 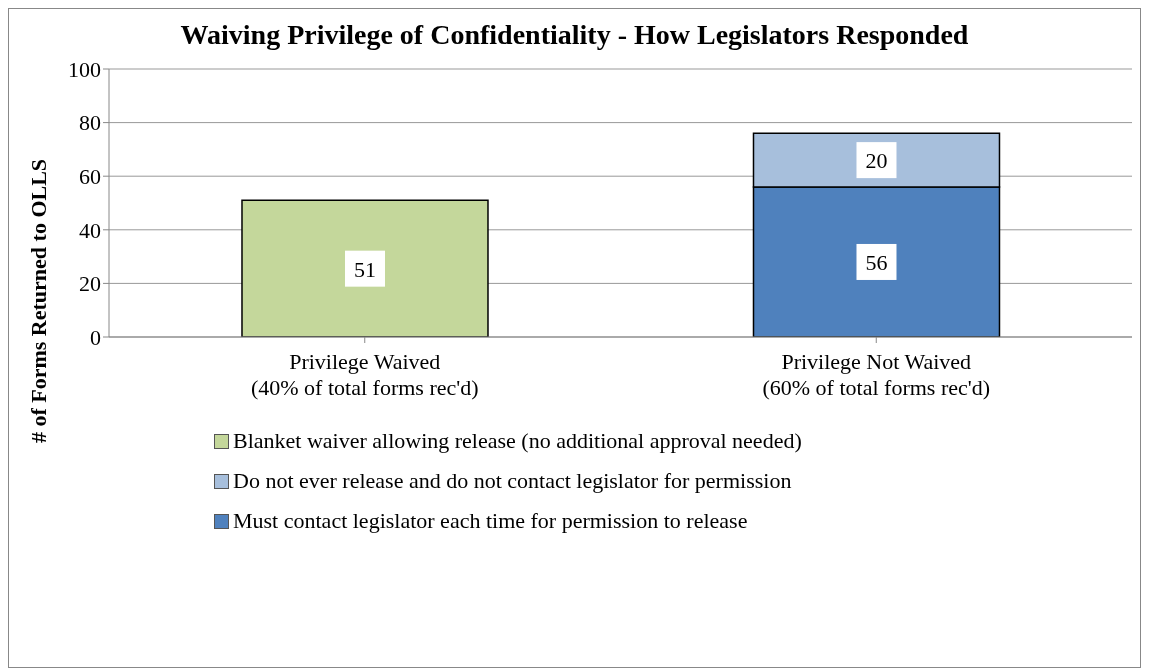 I want to click on data-label: 51, so click(x=364, y=269).